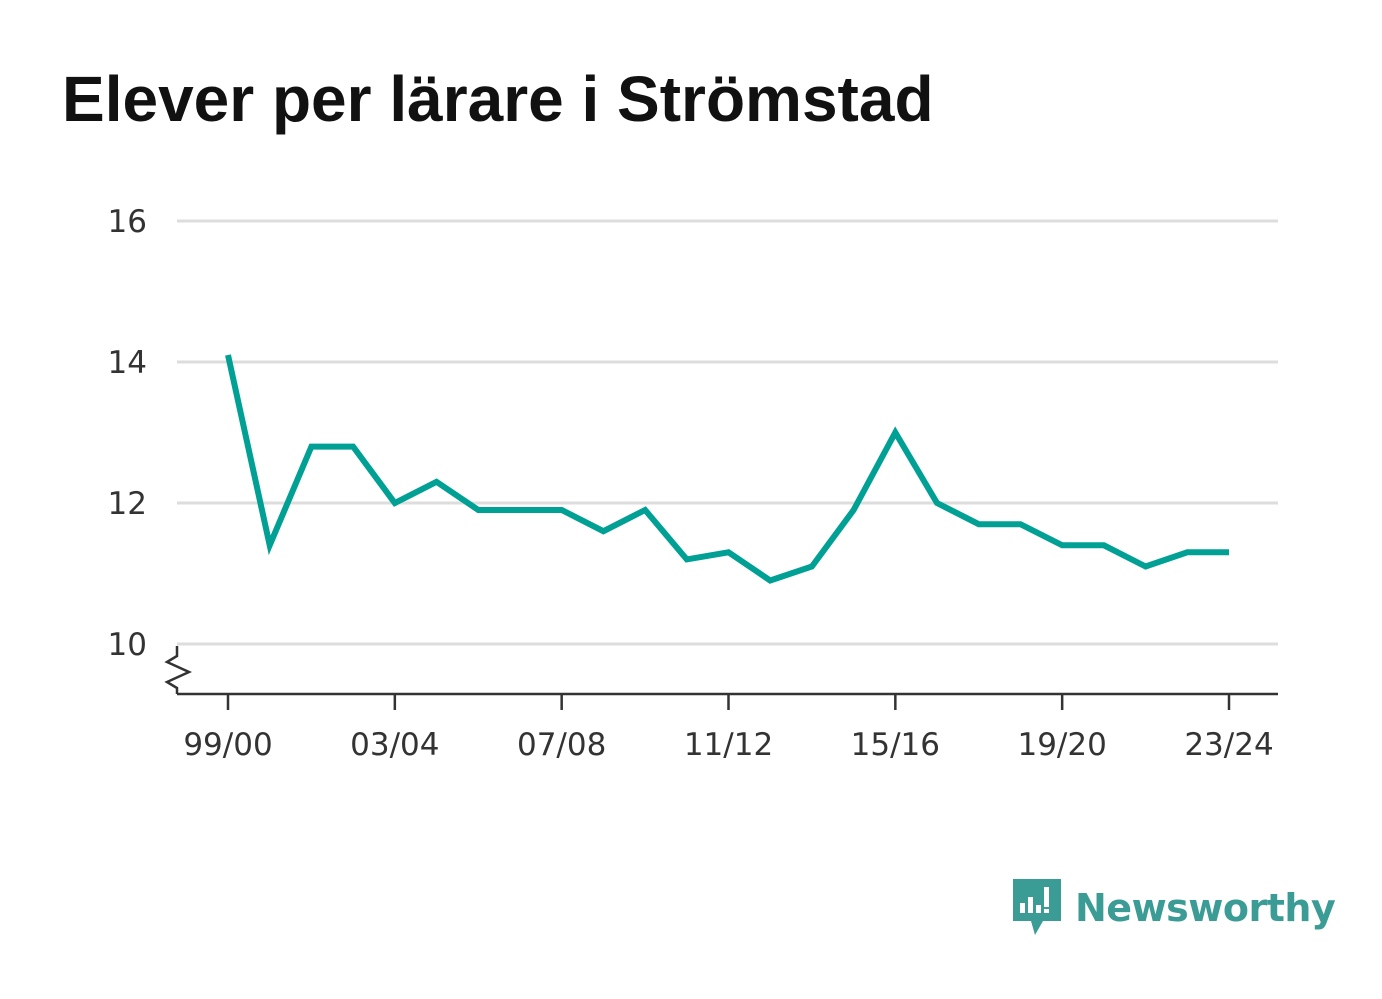  I want to click on x-axis-ticks: 99/00 03/04 07/08 11/12 15/16 19/20 23/24, so click(728, 728).